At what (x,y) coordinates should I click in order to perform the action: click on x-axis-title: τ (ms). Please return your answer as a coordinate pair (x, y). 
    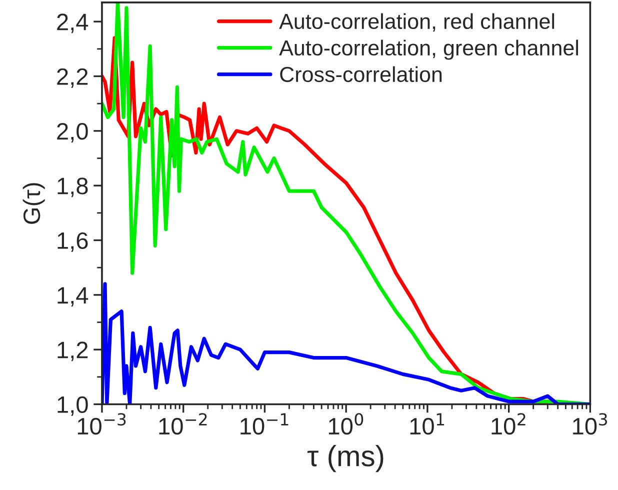
    Looking at the image, I should click on (346, 458).